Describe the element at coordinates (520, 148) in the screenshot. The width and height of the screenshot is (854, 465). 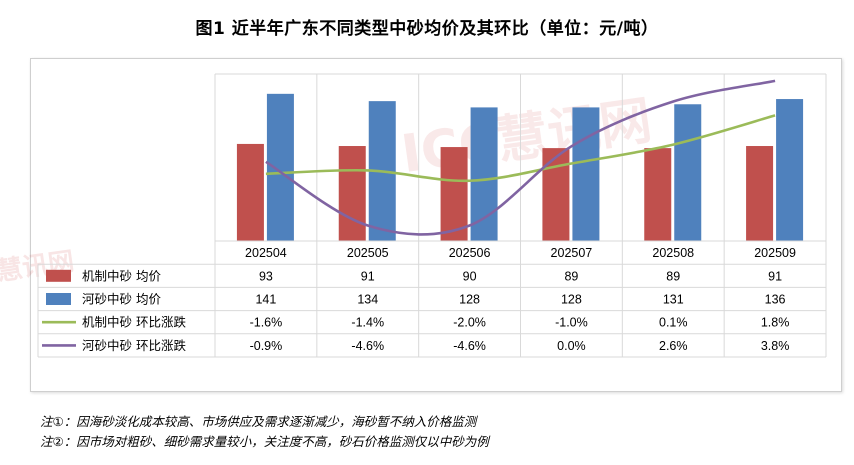
I see `line-machine-sand-mom` at that location.